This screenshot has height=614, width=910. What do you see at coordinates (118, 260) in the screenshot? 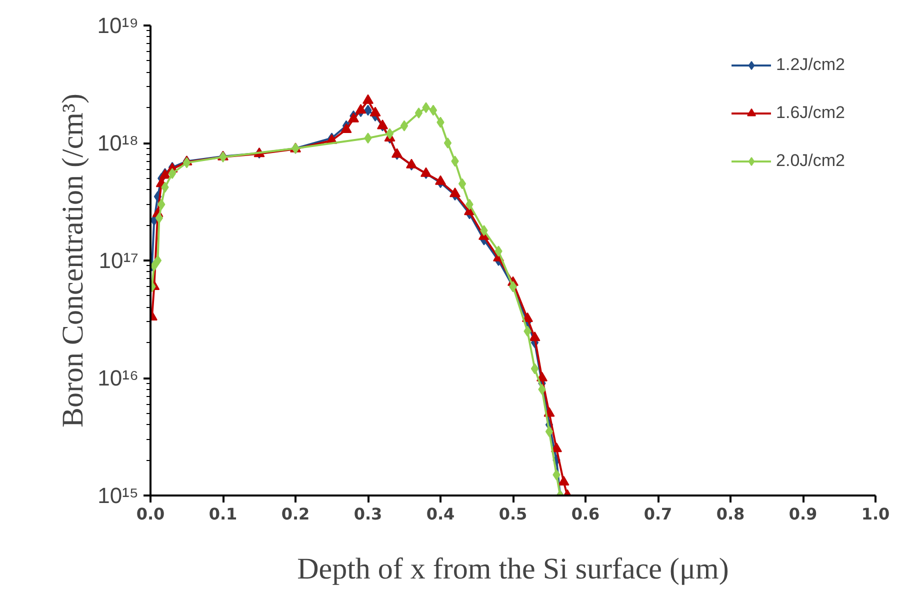
I see `y-tick-label: 10¹⁷` at bounding box center [118, 260].